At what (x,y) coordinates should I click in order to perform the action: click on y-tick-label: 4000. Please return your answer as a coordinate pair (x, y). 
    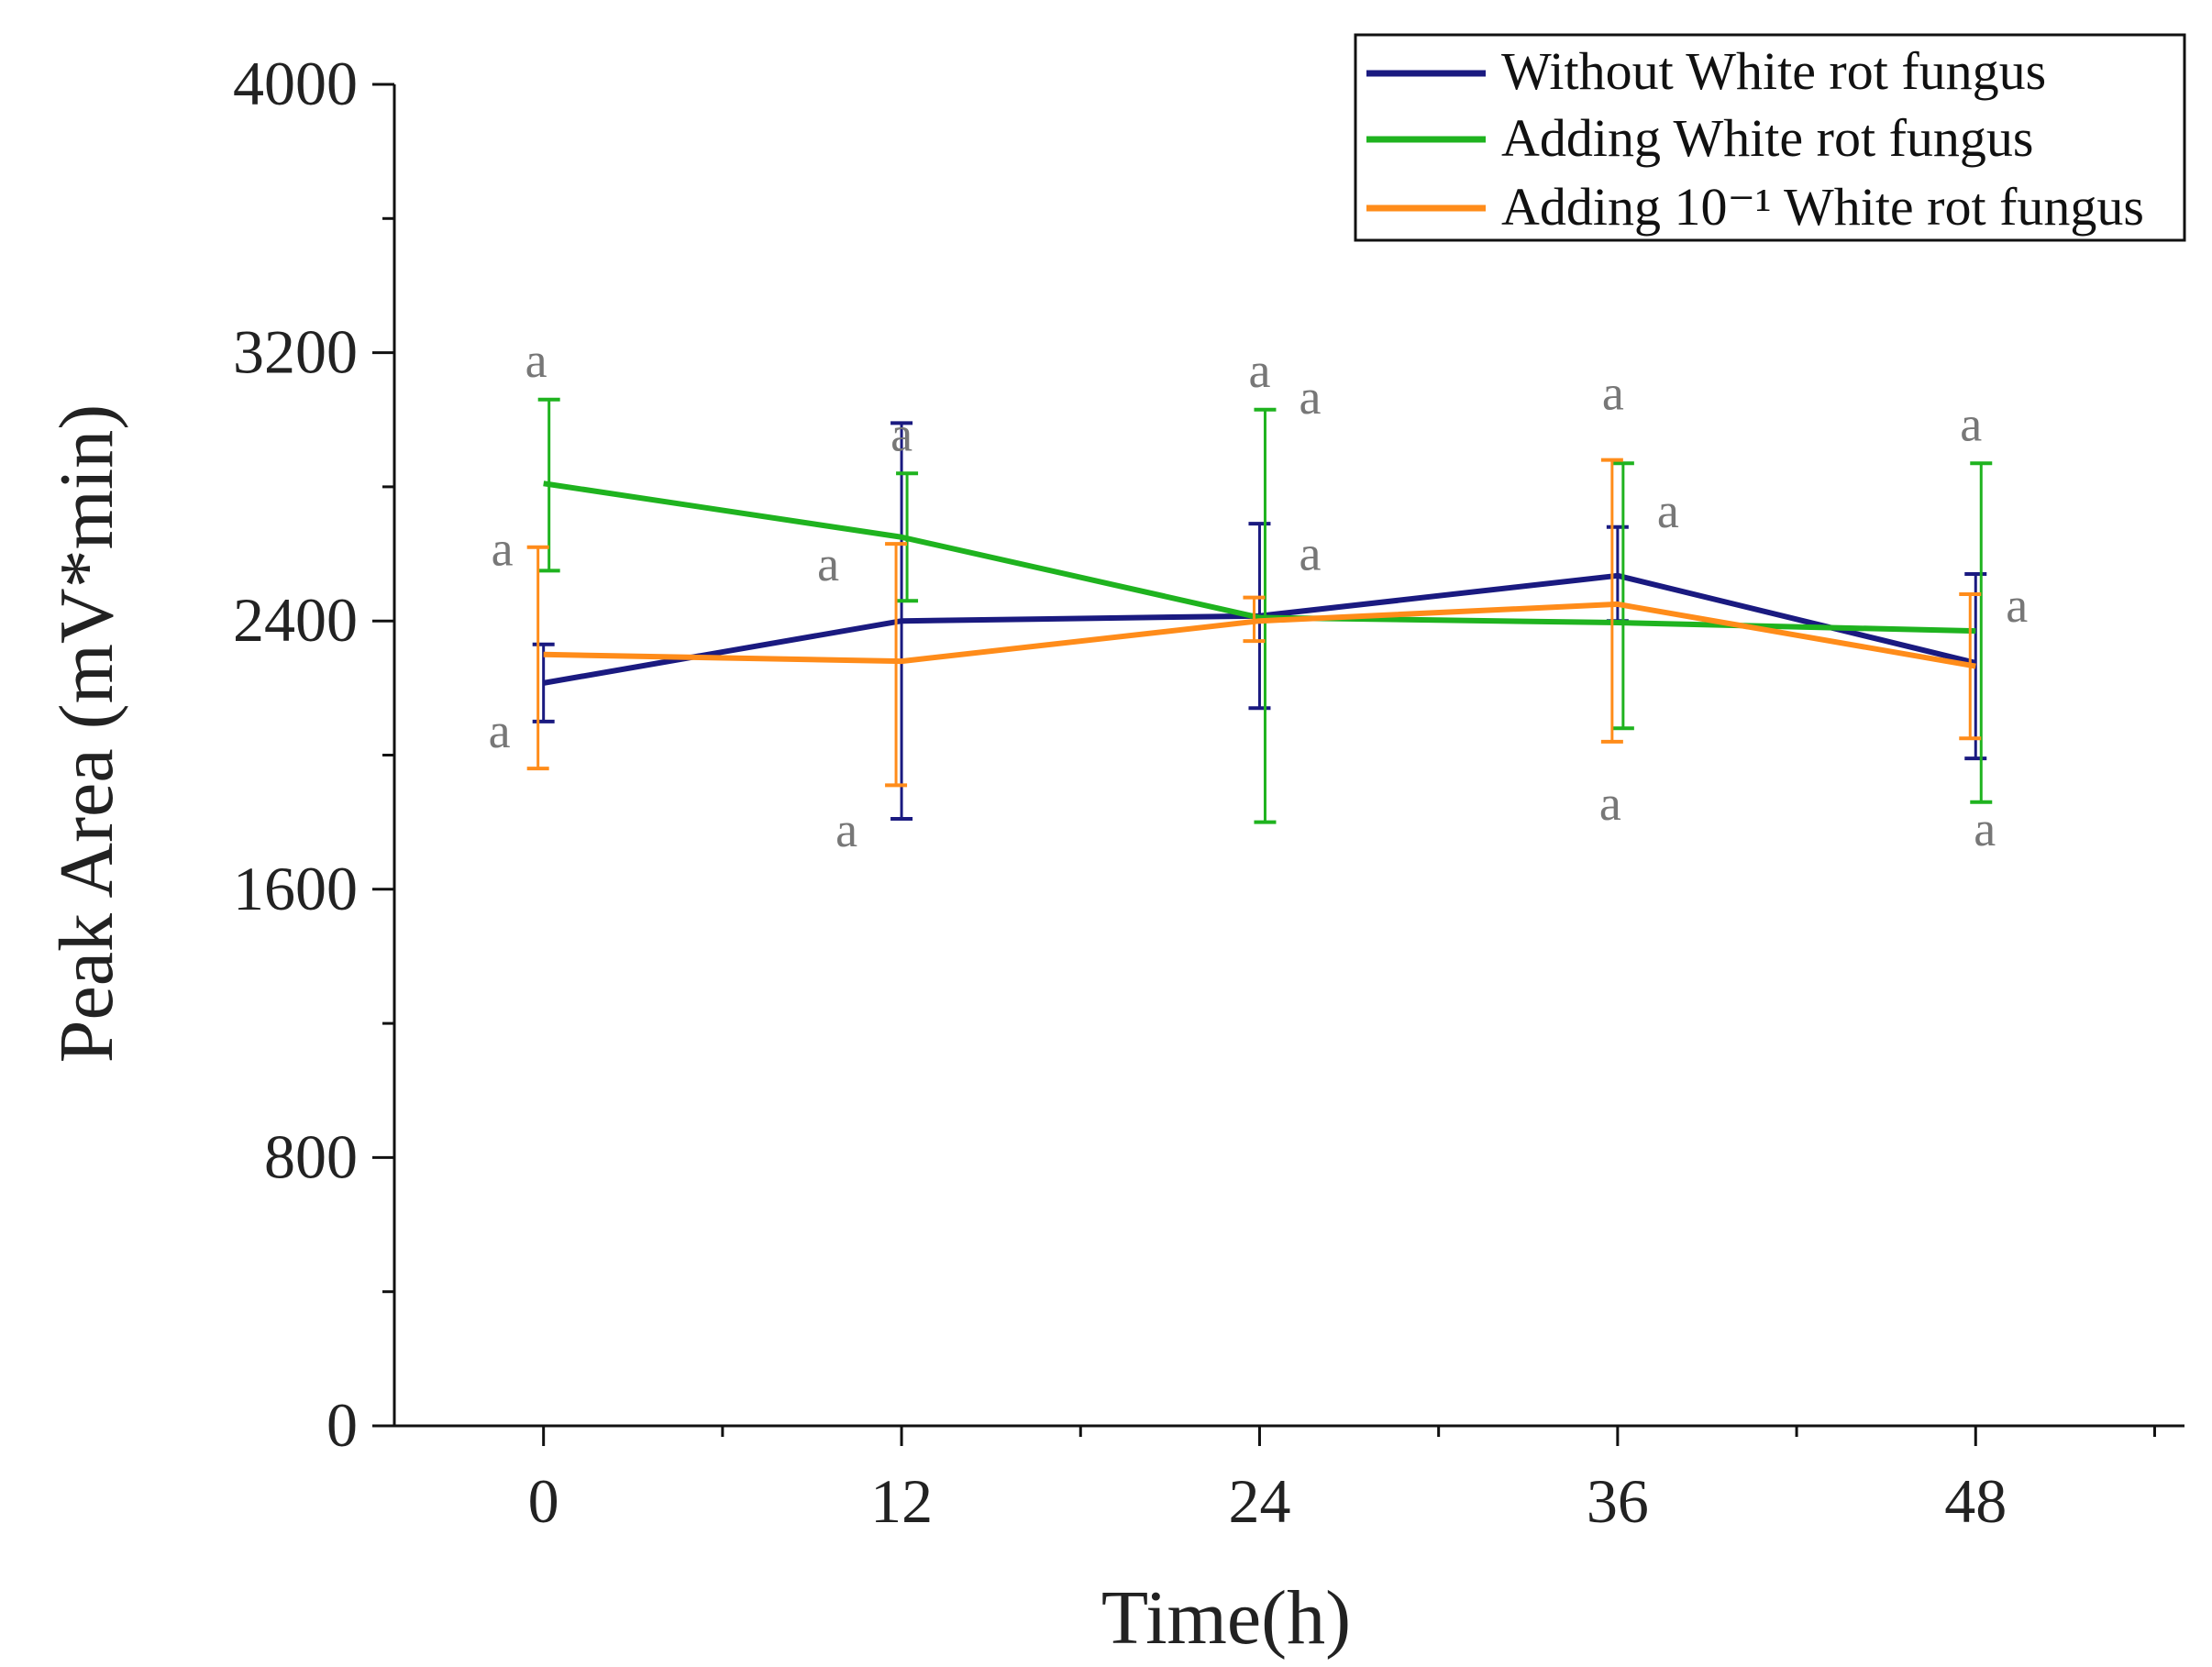
    Looking at the image, I should click on (295, 83).